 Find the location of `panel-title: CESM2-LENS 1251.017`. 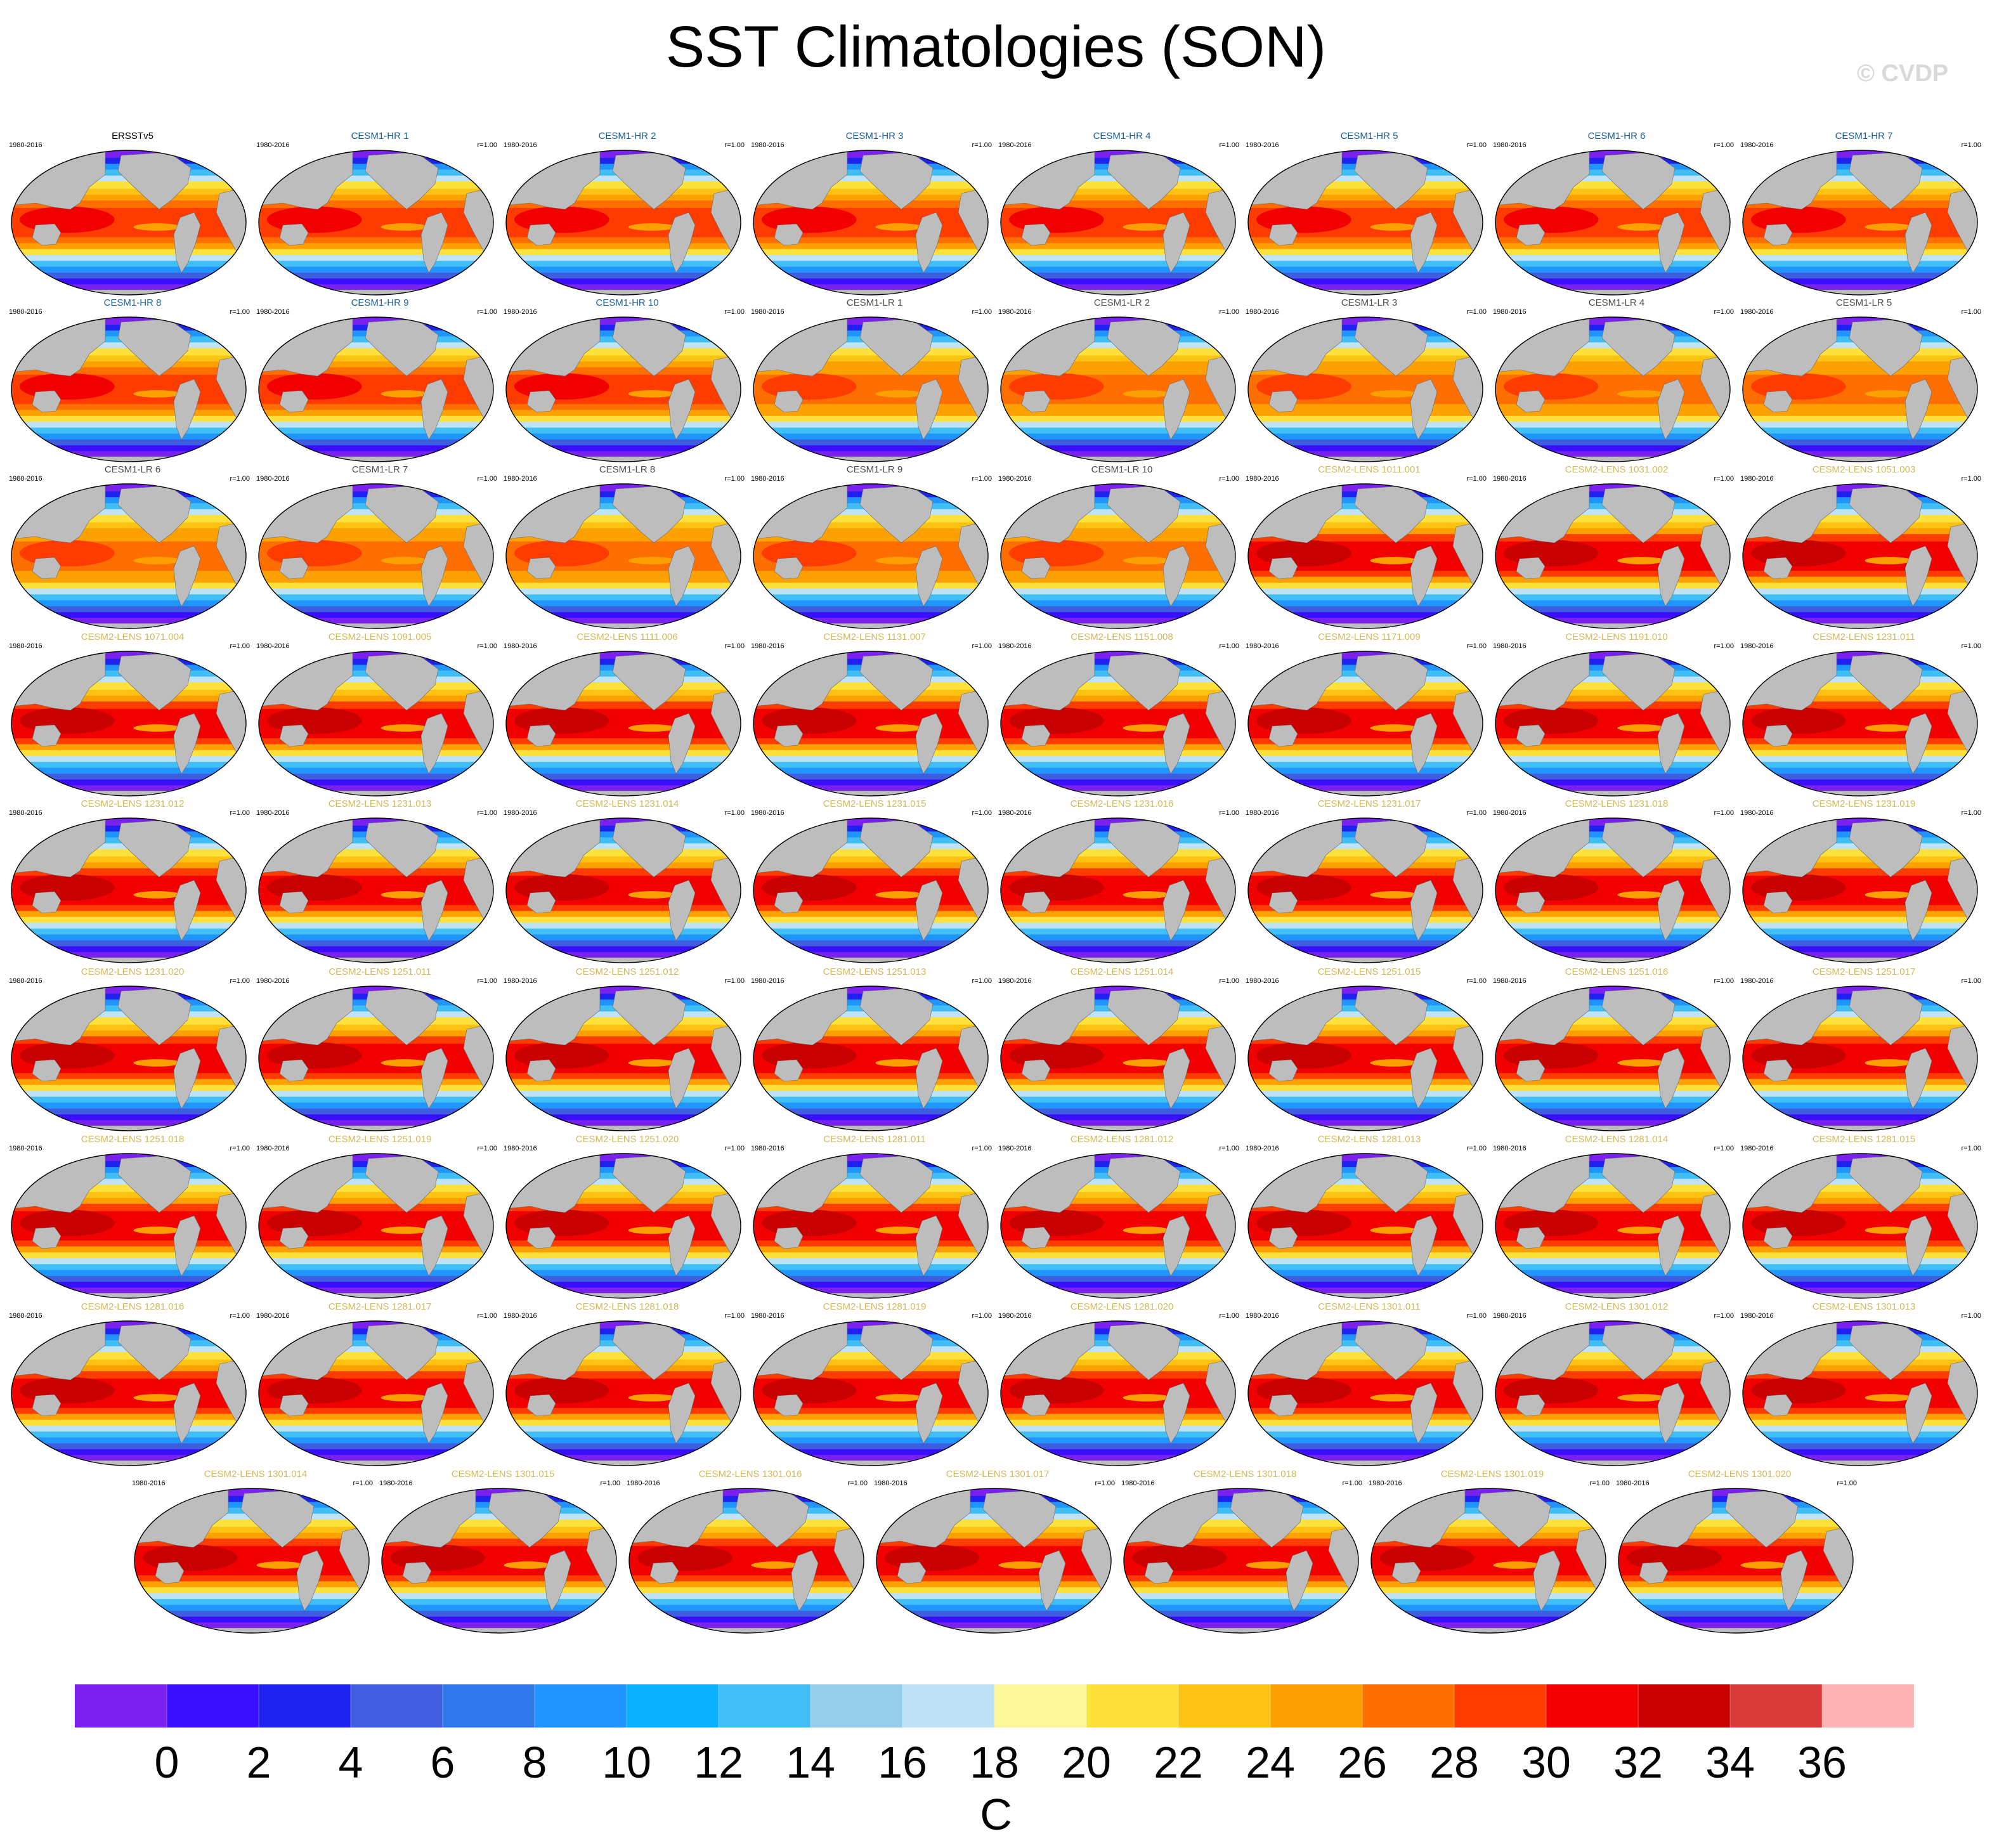

panel-title: CESM2-LENS 1251.017 is located at coordinates (1864, 972).